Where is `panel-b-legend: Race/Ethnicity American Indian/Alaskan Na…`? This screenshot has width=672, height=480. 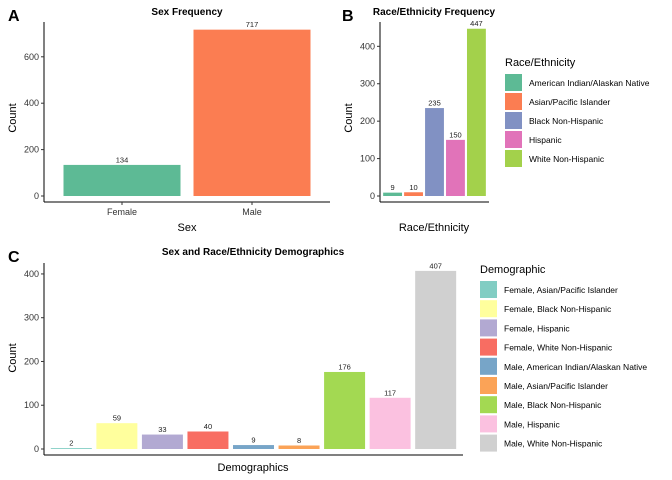
panel-b-legend: Race/Ethnicity American Indian/Alaskan Na… is located at coordinates (577, 112).